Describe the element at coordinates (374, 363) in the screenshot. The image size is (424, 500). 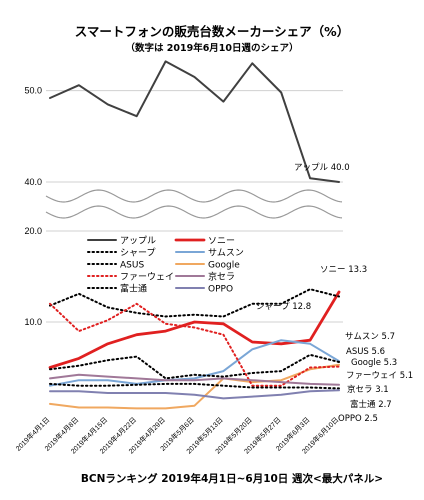
I see `end-label-5: Google 5.3` at that location.